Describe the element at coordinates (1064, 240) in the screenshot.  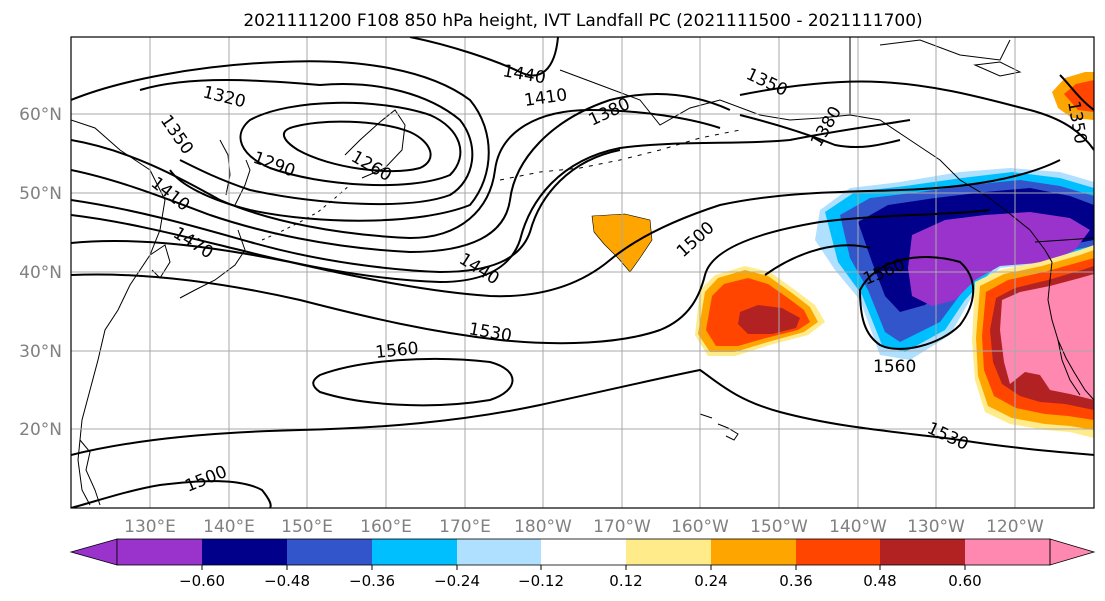
I see `border-us-canada` at that location.